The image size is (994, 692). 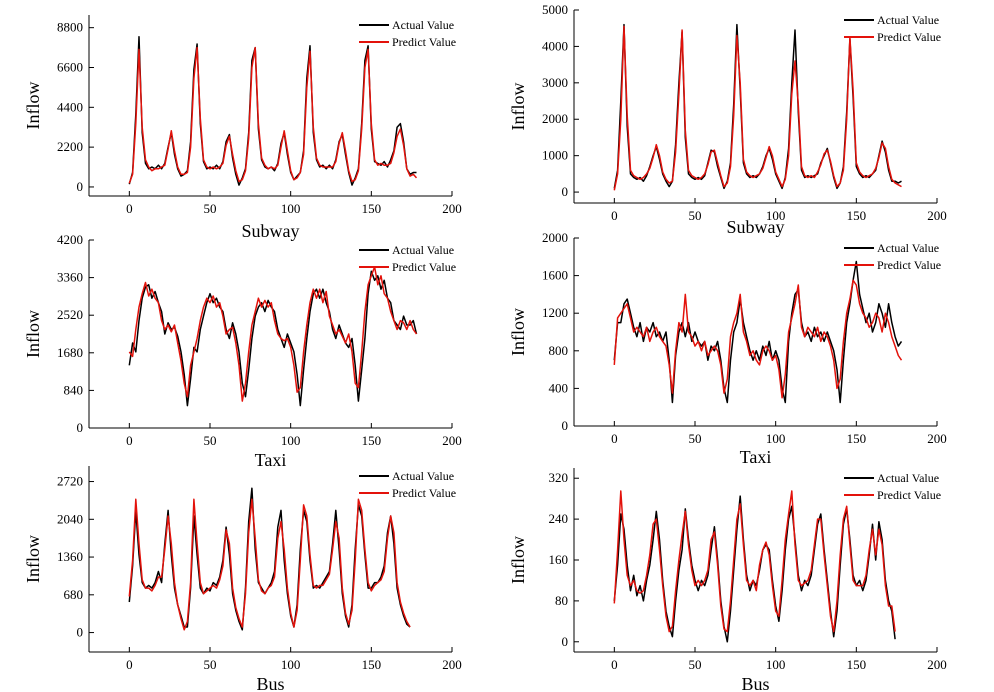 What do you see at coordinates (559, 518) in the screenshot?
I see `y-tick-label: 240` at bounding box center [559, 518].